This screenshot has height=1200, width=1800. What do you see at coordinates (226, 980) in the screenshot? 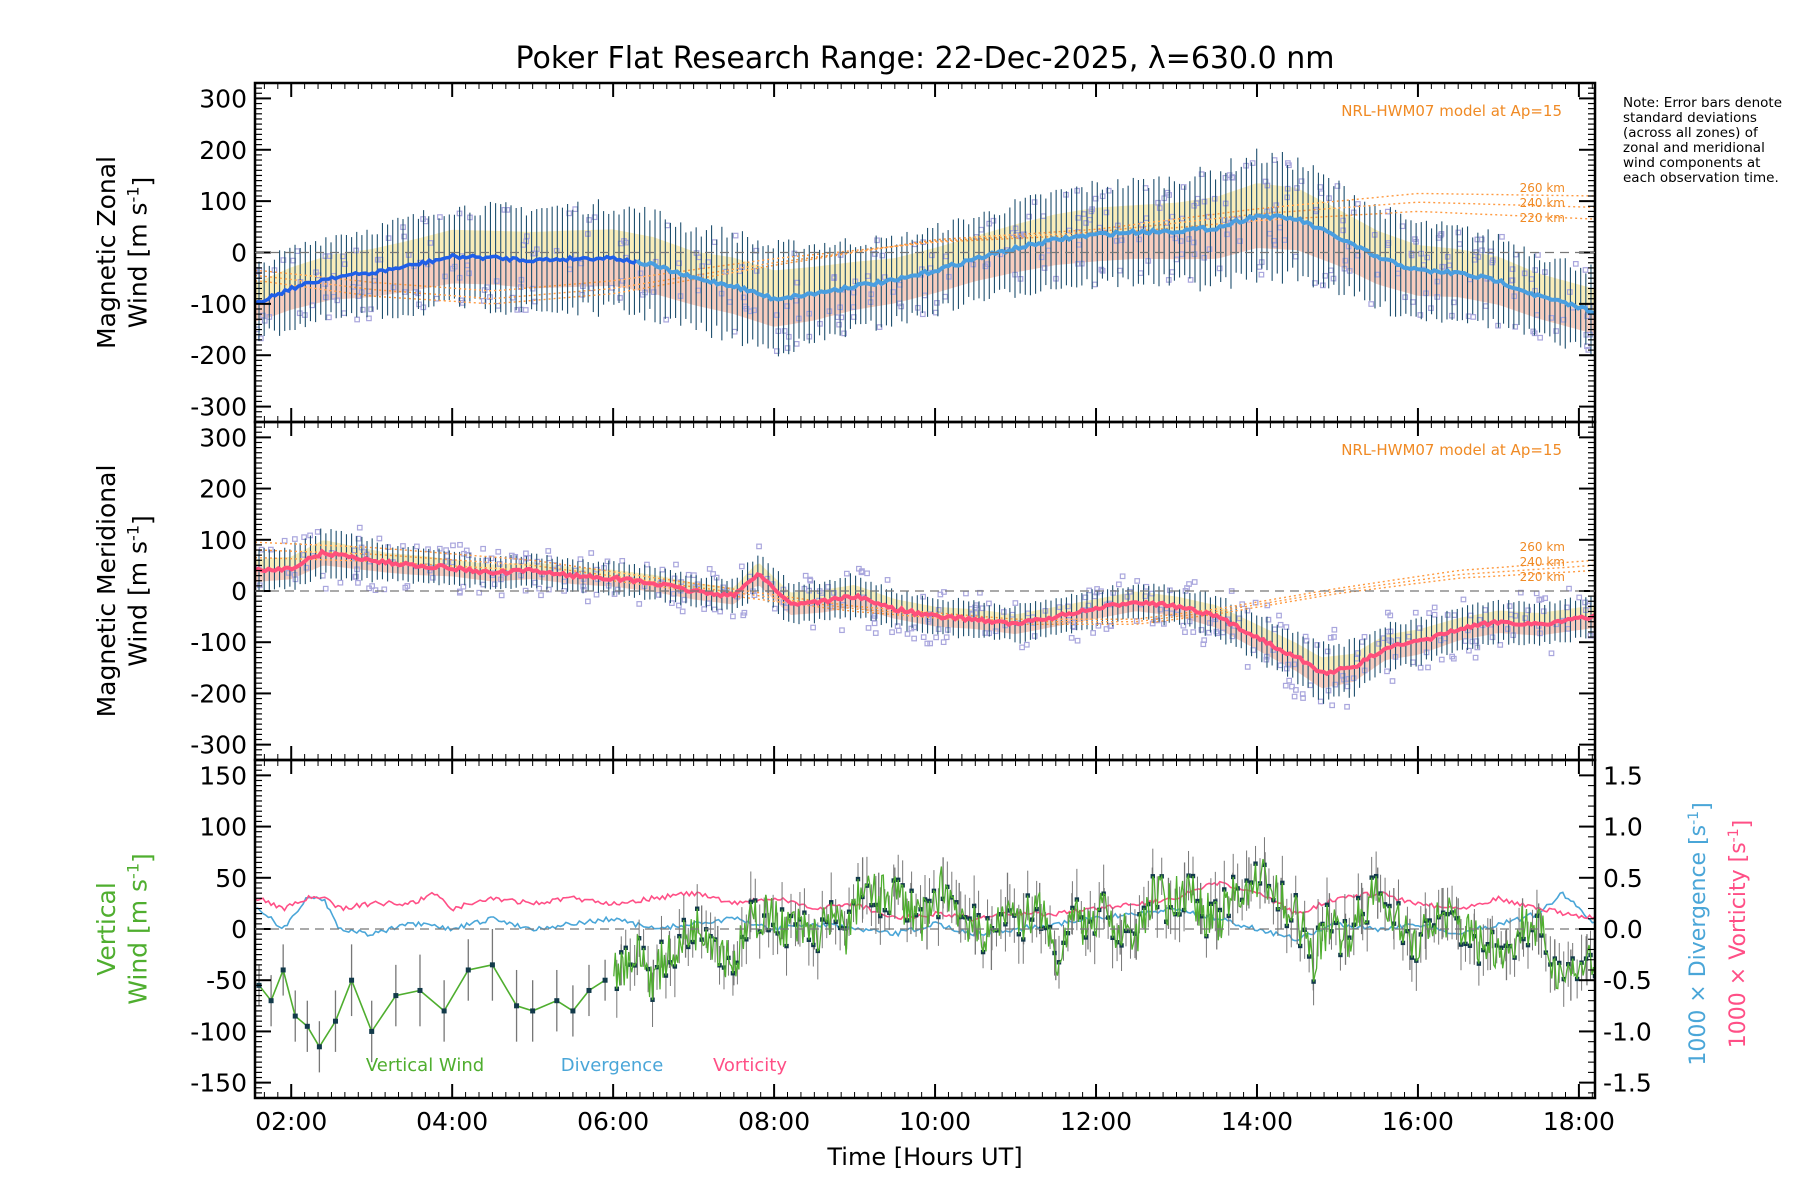
I see `y-tick-label: -50` at bounding box center [226, 980].